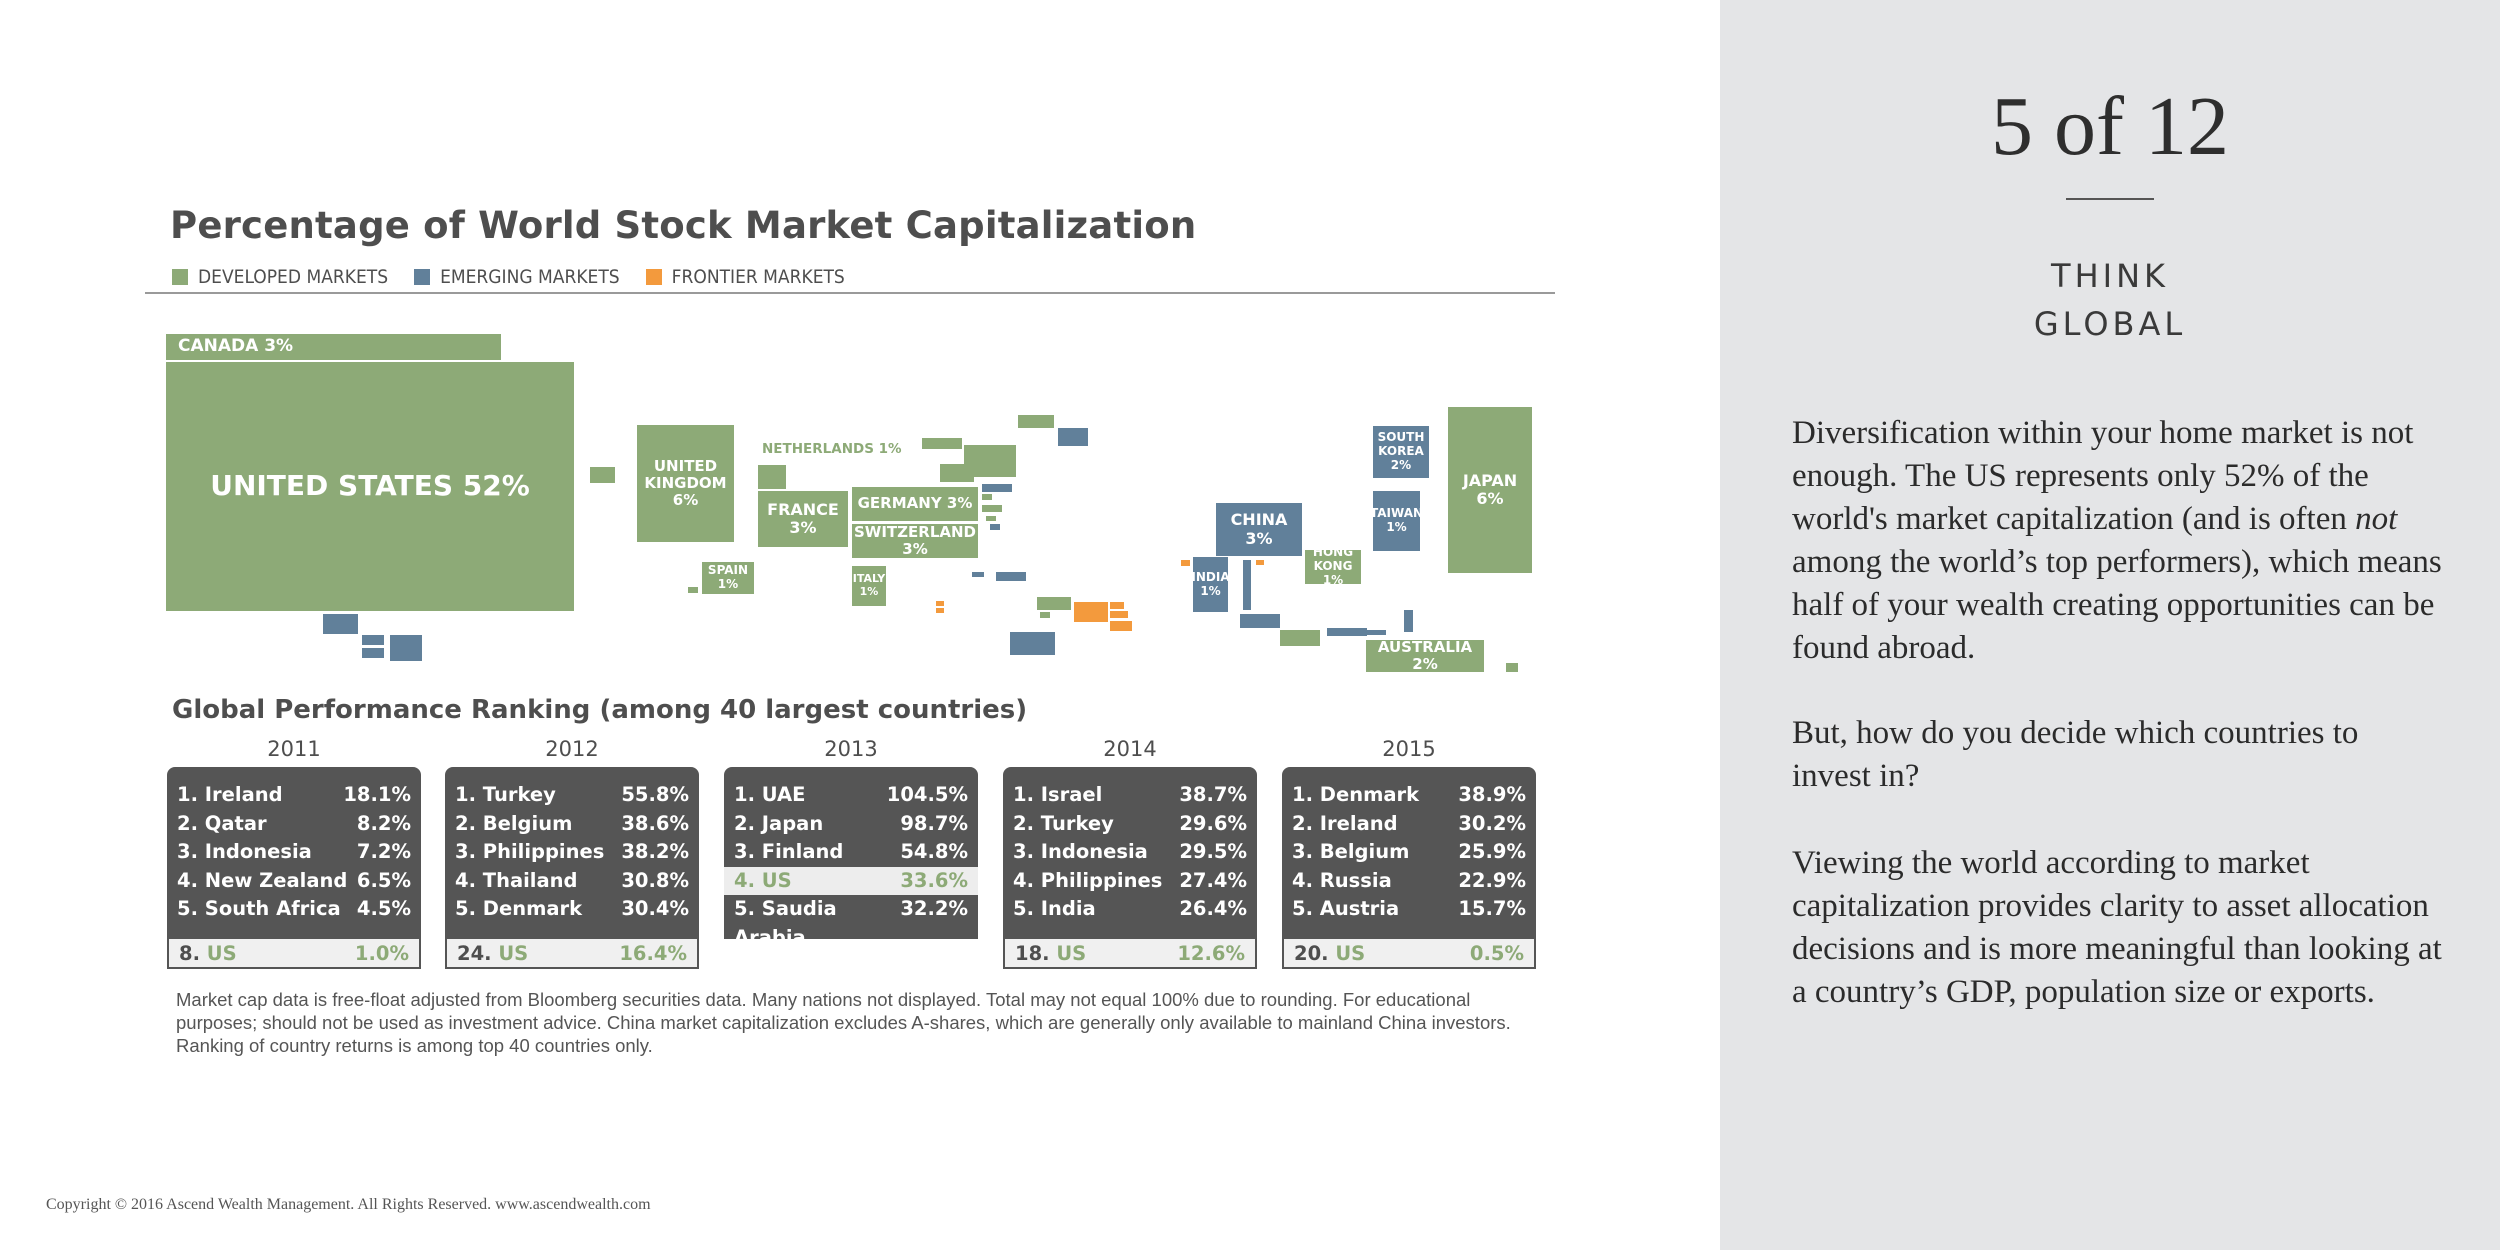 This screenshot has height=1250, width=2500. I want to click on year-label-2011: 2011, so click(294, 749).